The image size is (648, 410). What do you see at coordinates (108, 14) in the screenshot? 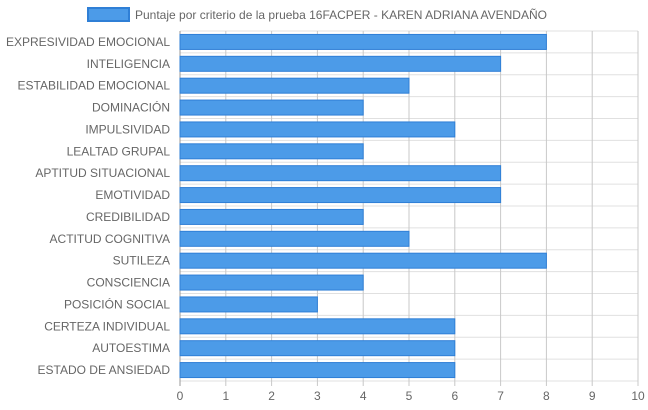
I see `legend-swatch` at bounding box center [108, 14].